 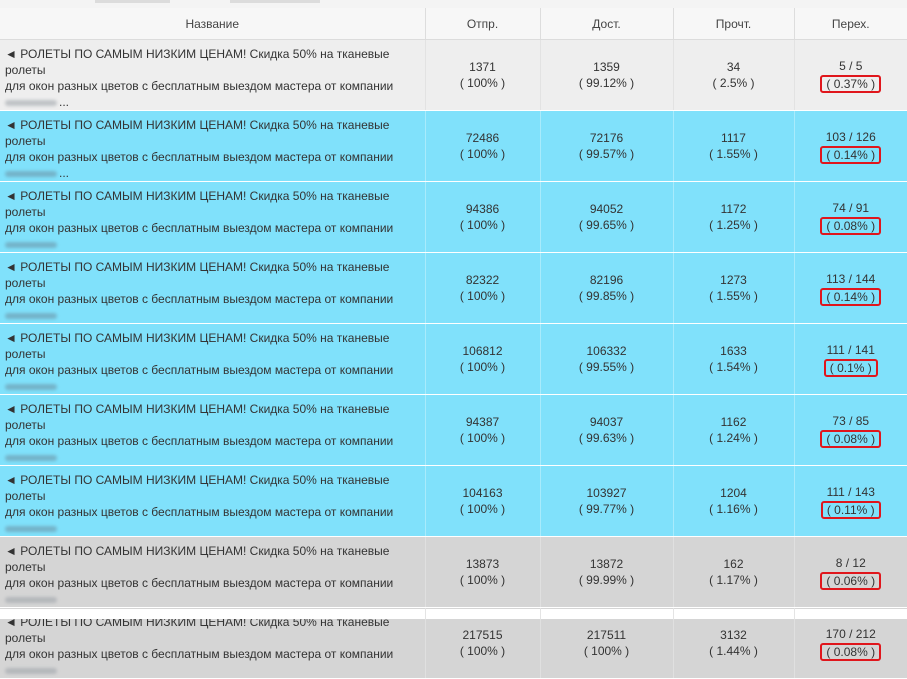 What do you see at coordinates (734, 225) in the screenshot?
I see `read-percent: ( 1.25% )` at bounding box center [734, 225].